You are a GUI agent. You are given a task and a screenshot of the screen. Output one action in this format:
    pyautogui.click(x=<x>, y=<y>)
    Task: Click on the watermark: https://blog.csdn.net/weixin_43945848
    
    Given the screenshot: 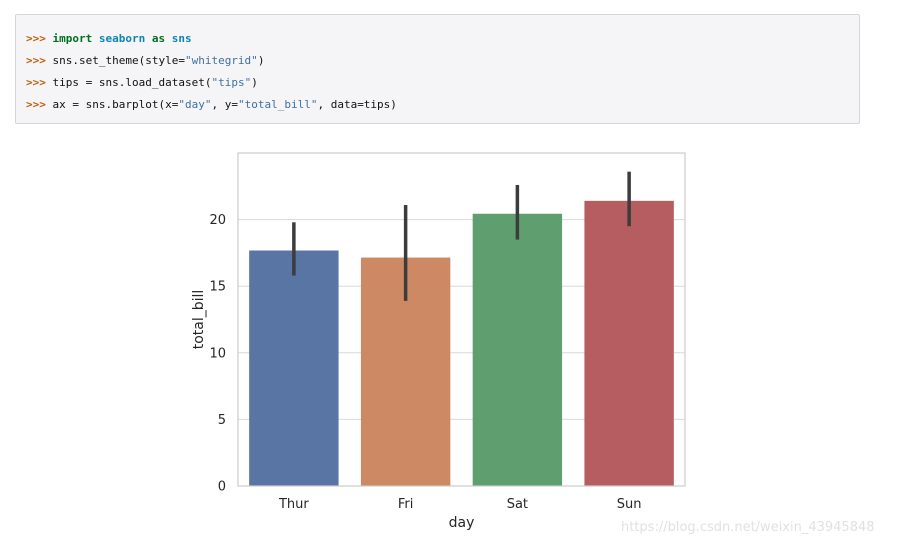 What is the action you would take?
    pyautogui.click(x=748, y=527)
    